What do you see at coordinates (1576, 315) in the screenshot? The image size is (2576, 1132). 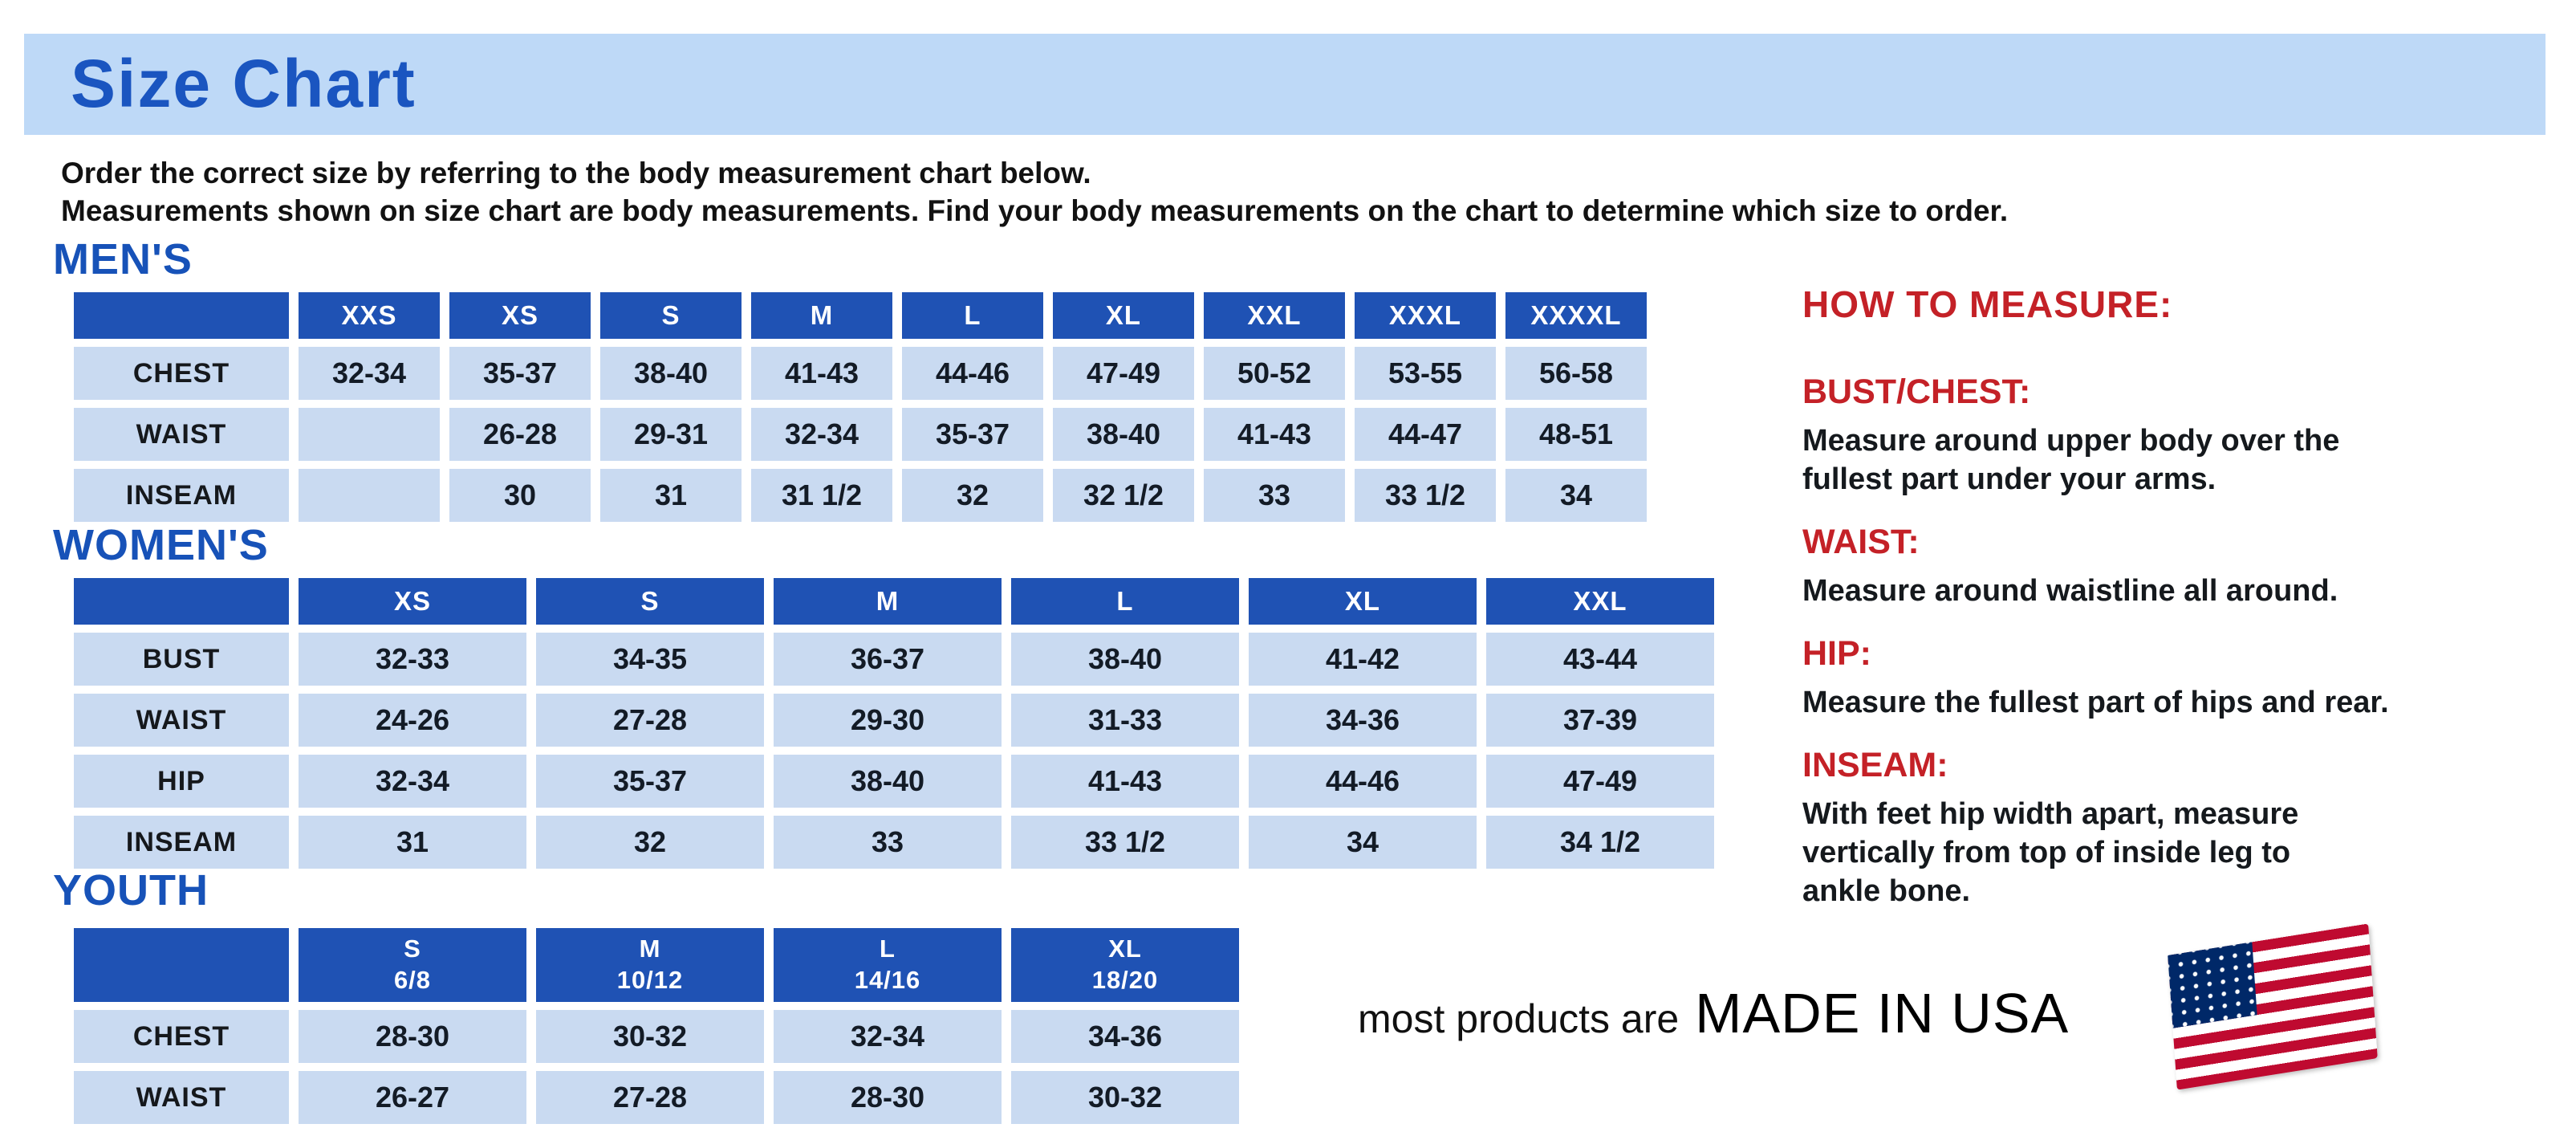 I see `column-header: XXXXL` at bounding box center [1576, 315].